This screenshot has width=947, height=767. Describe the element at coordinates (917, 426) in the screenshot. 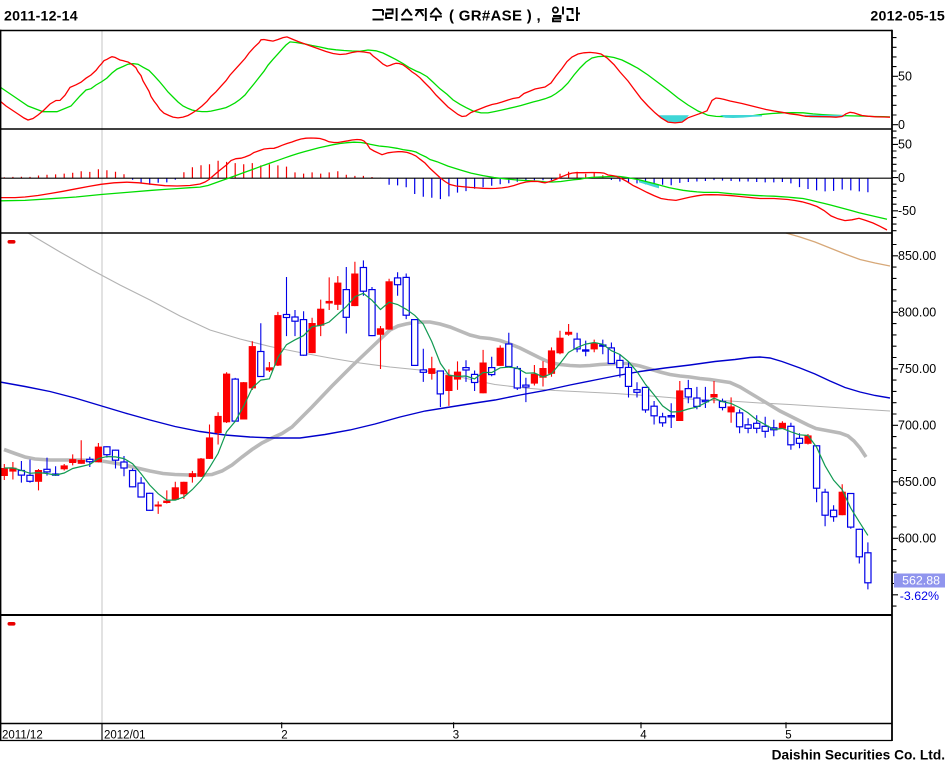

I see `svg-text: 700.00` at that location.